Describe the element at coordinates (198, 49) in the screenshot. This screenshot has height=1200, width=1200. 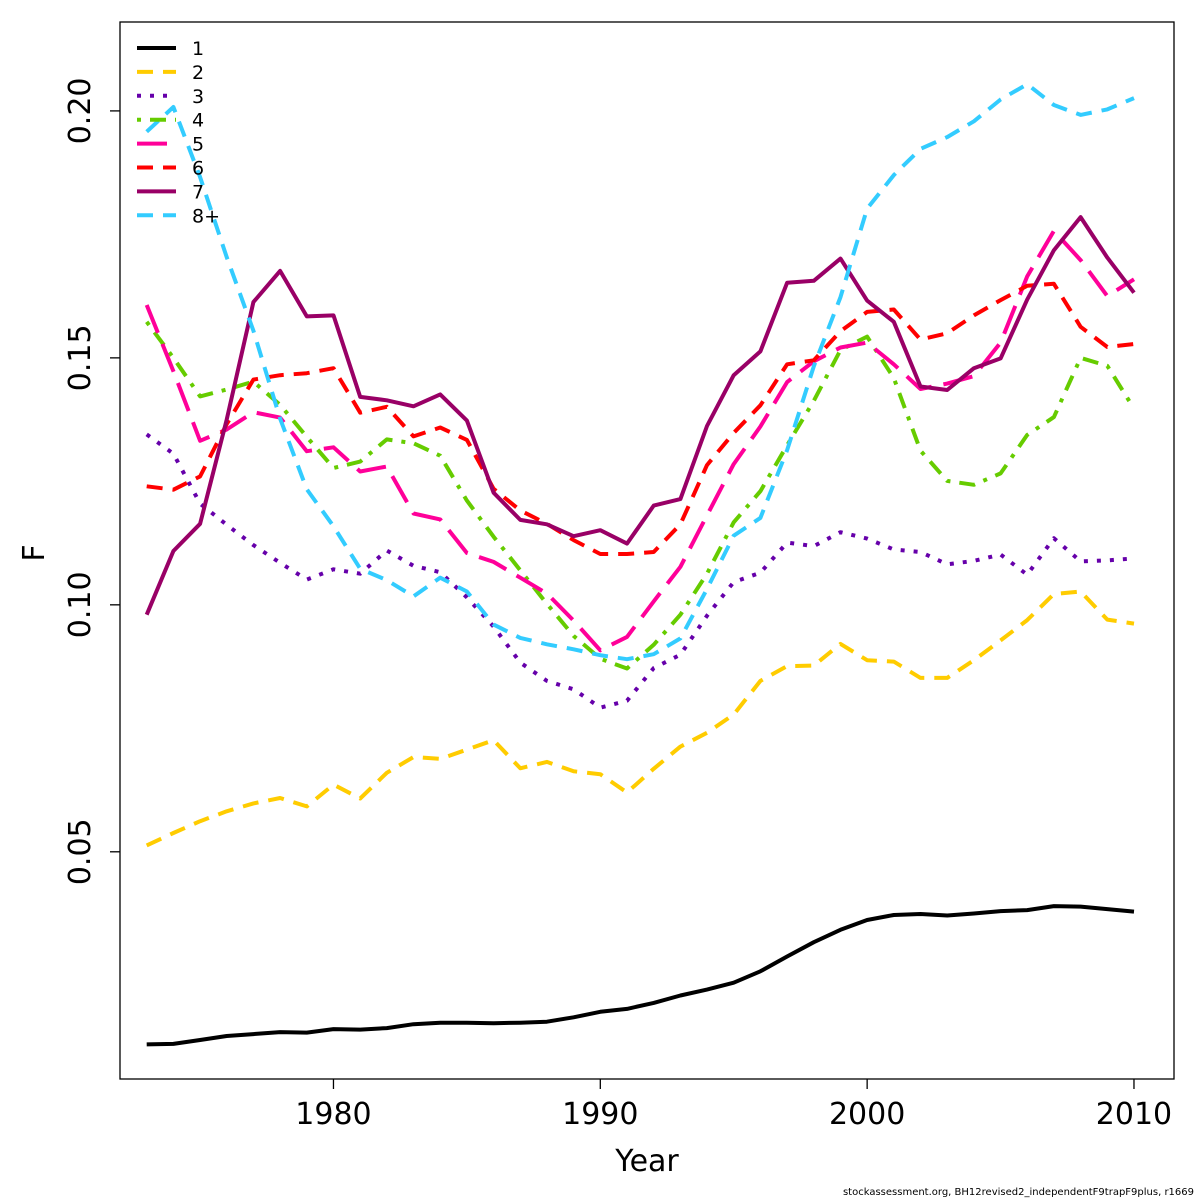
I see `legend-label: 1` at that location.